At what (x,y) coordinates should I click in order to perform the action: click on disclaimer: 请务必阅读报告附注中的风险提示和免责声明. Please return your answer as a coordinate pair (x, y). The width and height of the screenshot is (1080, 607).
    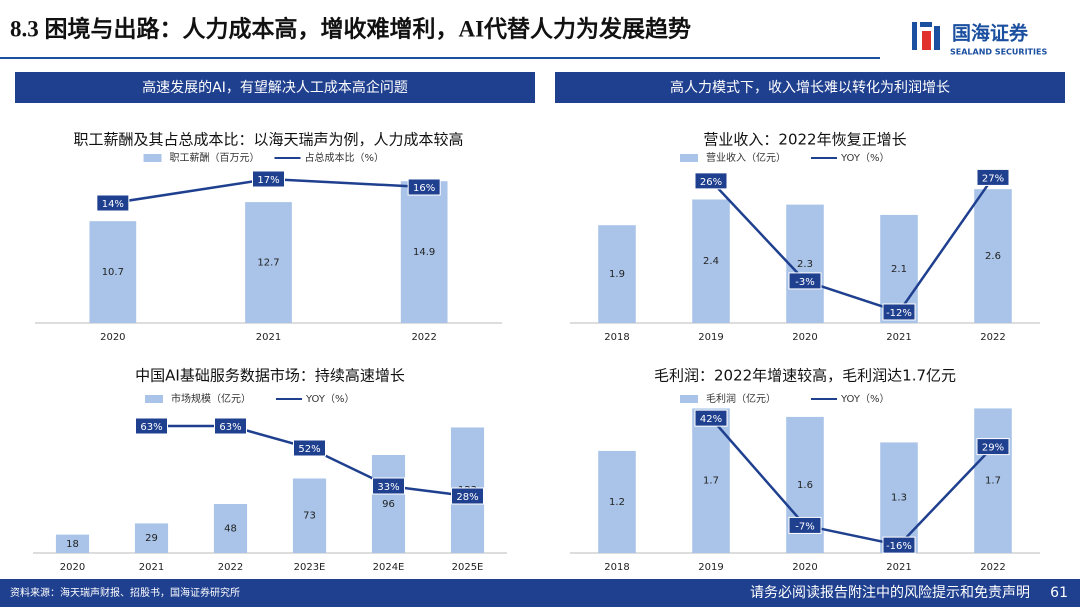
    Looking at the image, I should click on (890, 592).